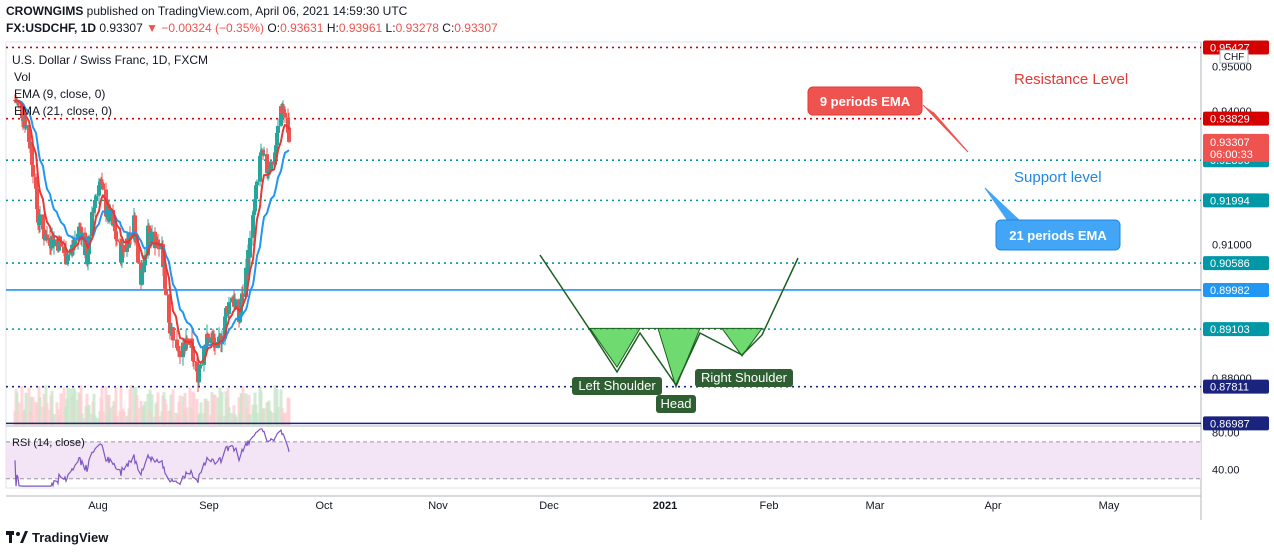 The image size is (1274, 556). Describe the element at coordinates (1002, 204) in the screenshot. I see `ema21-pointer` at that location.